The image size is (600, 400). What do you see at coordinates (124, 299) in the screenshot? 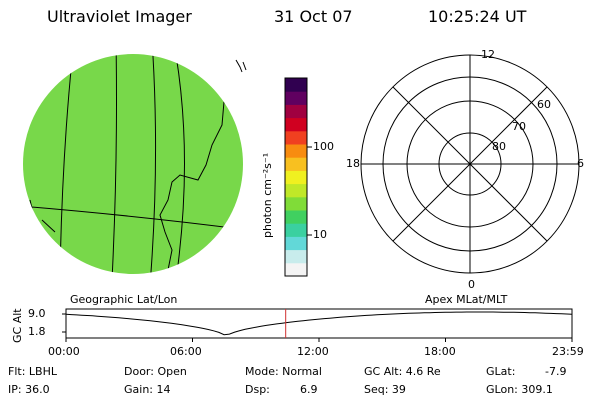
I see `geographic-caption: Geographic Lat/Lon` at bounding box center [124, 299].